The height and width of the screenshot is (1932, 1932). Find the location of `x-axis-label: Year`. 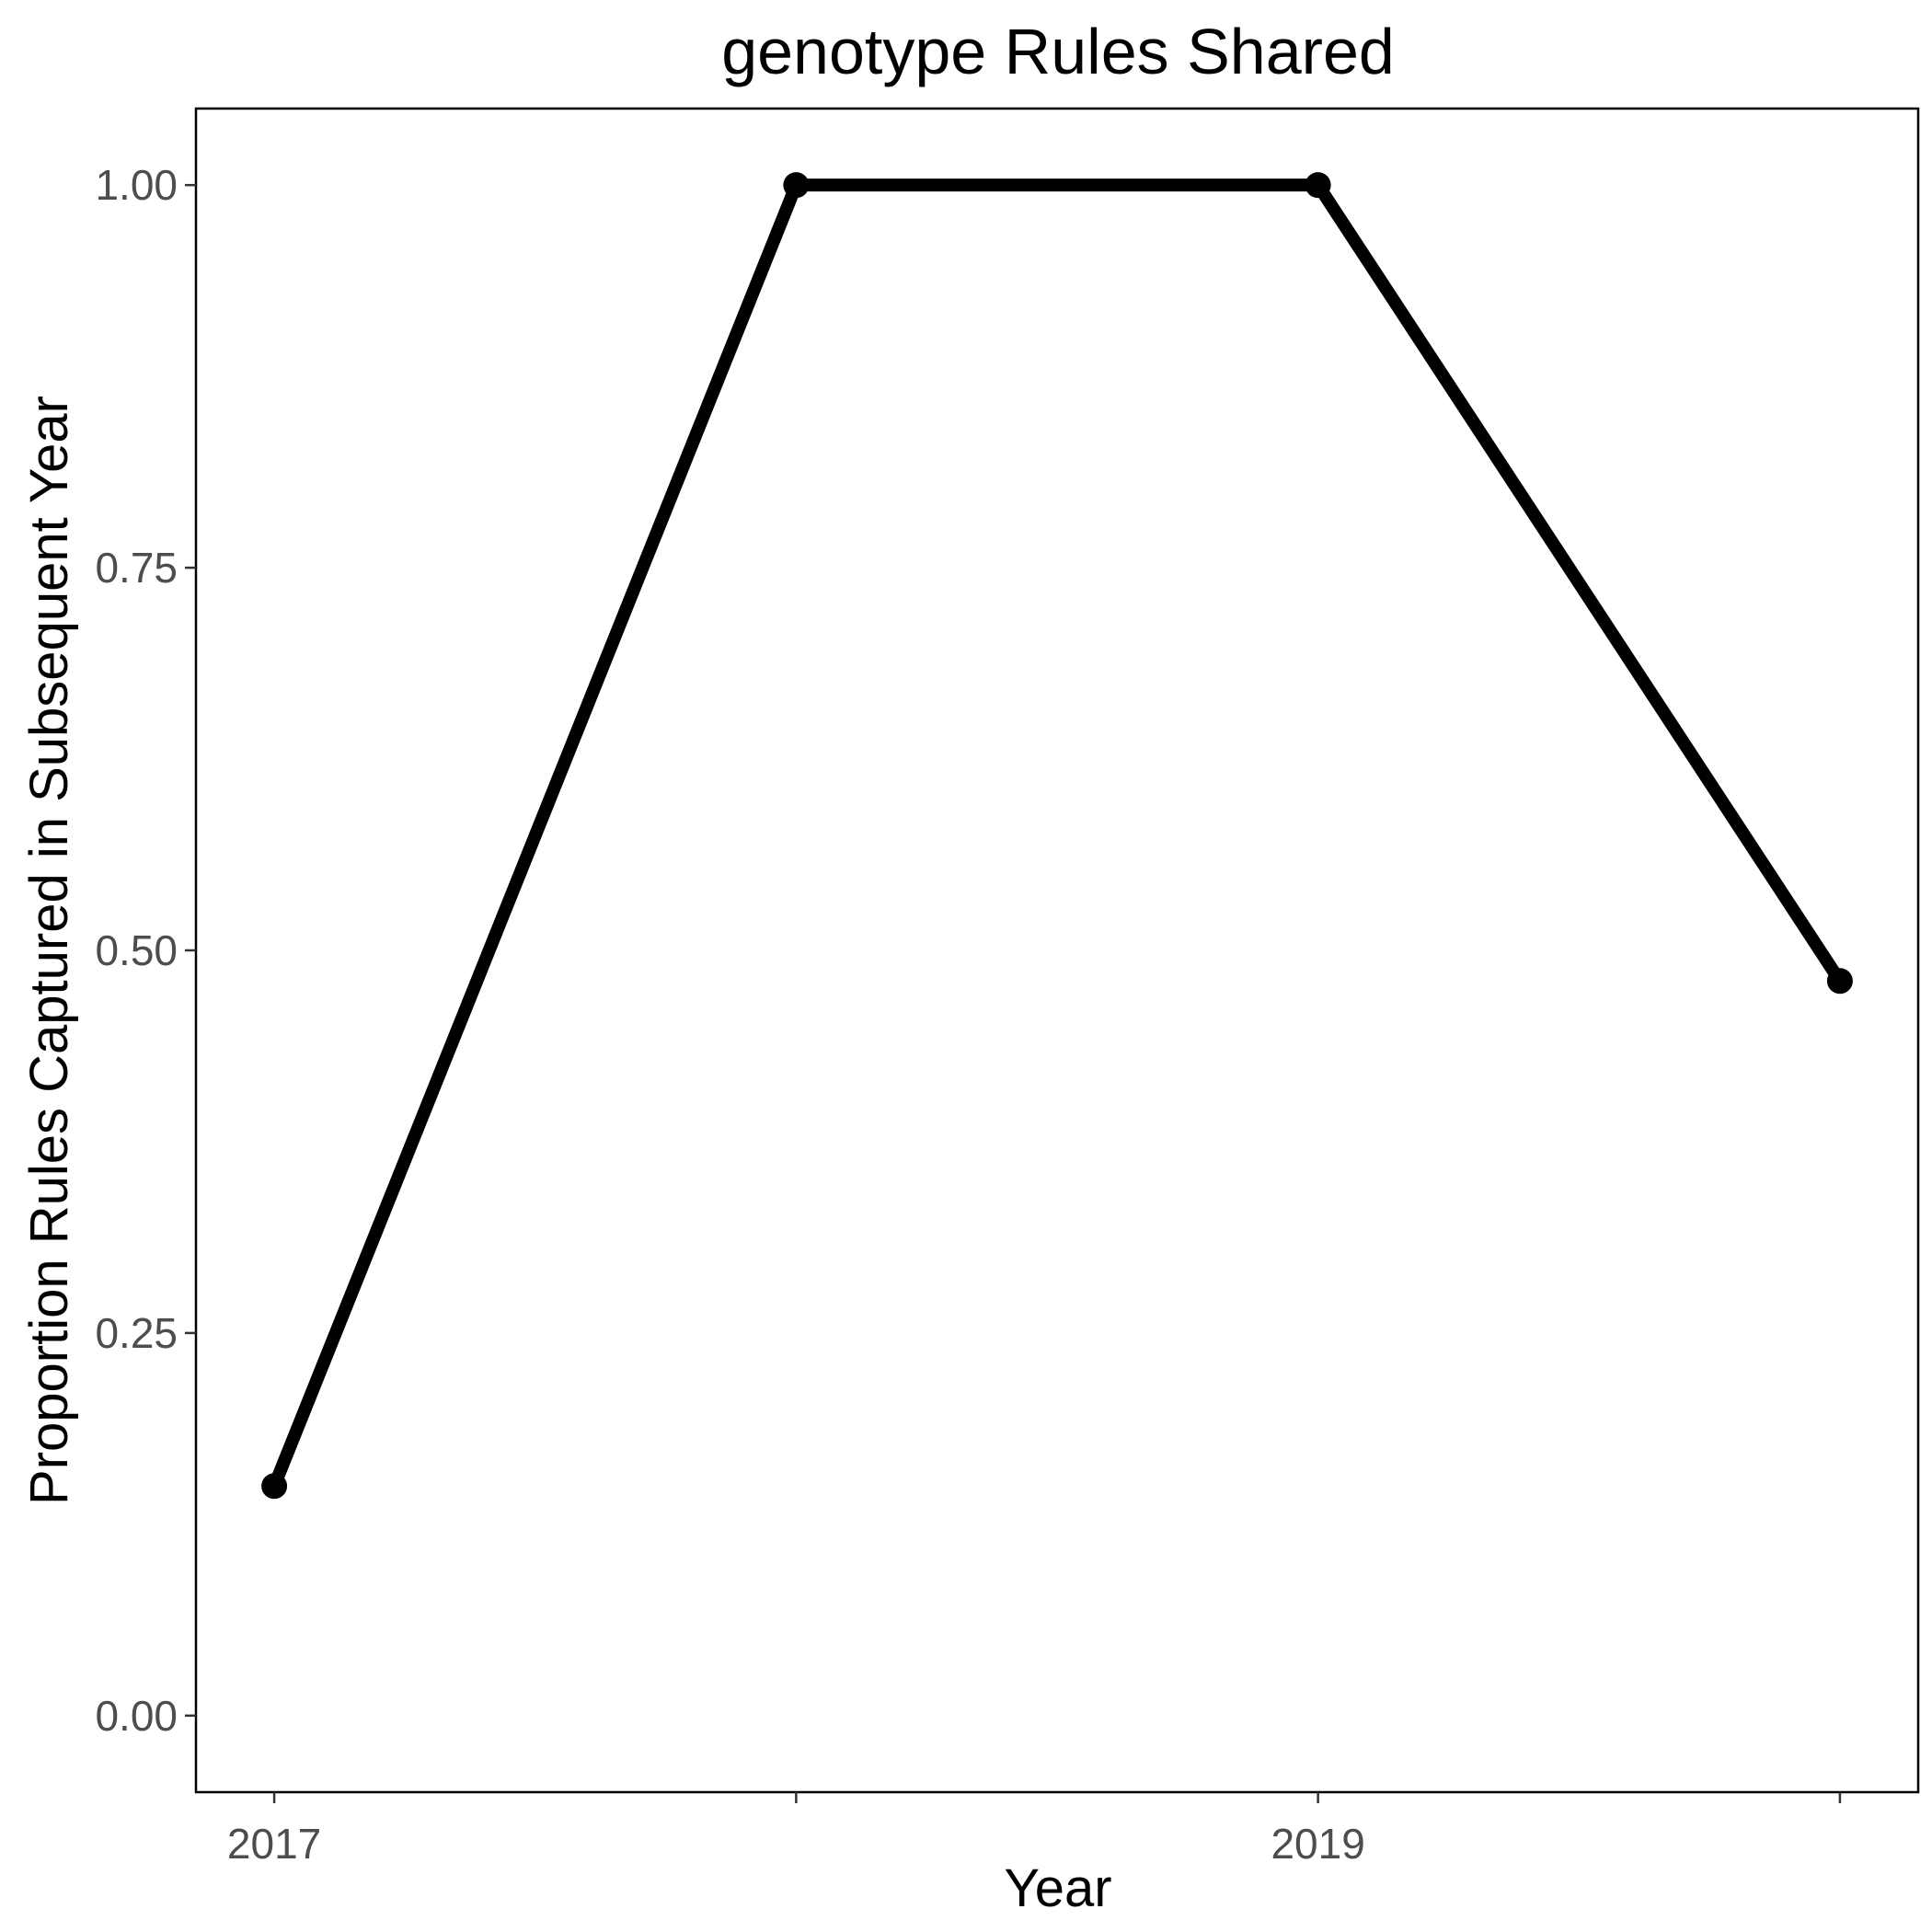

x-axis-label: Year is located at coordinates (1057, 1888).